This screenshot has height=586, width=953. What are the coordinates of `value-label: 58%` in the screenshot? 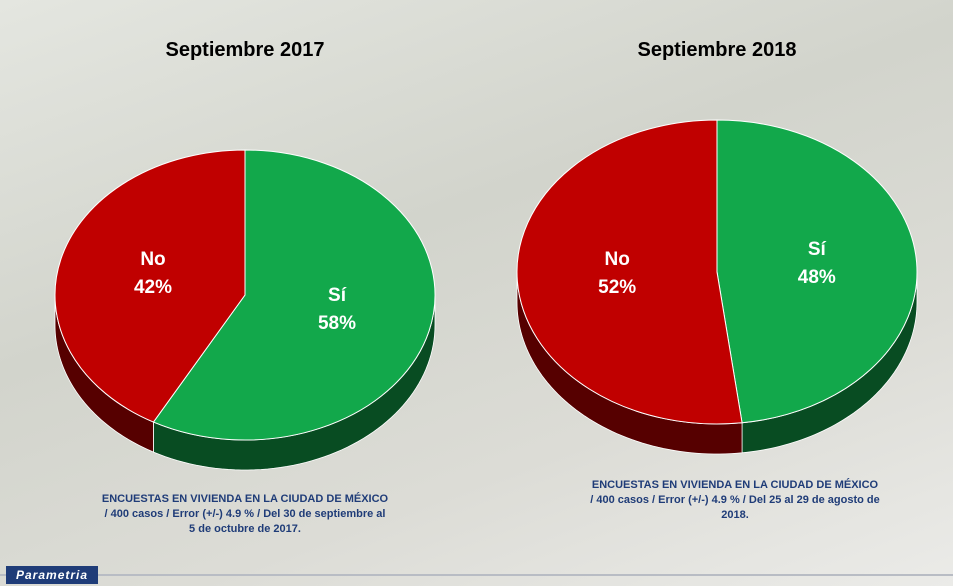 It's located at (337, 323).